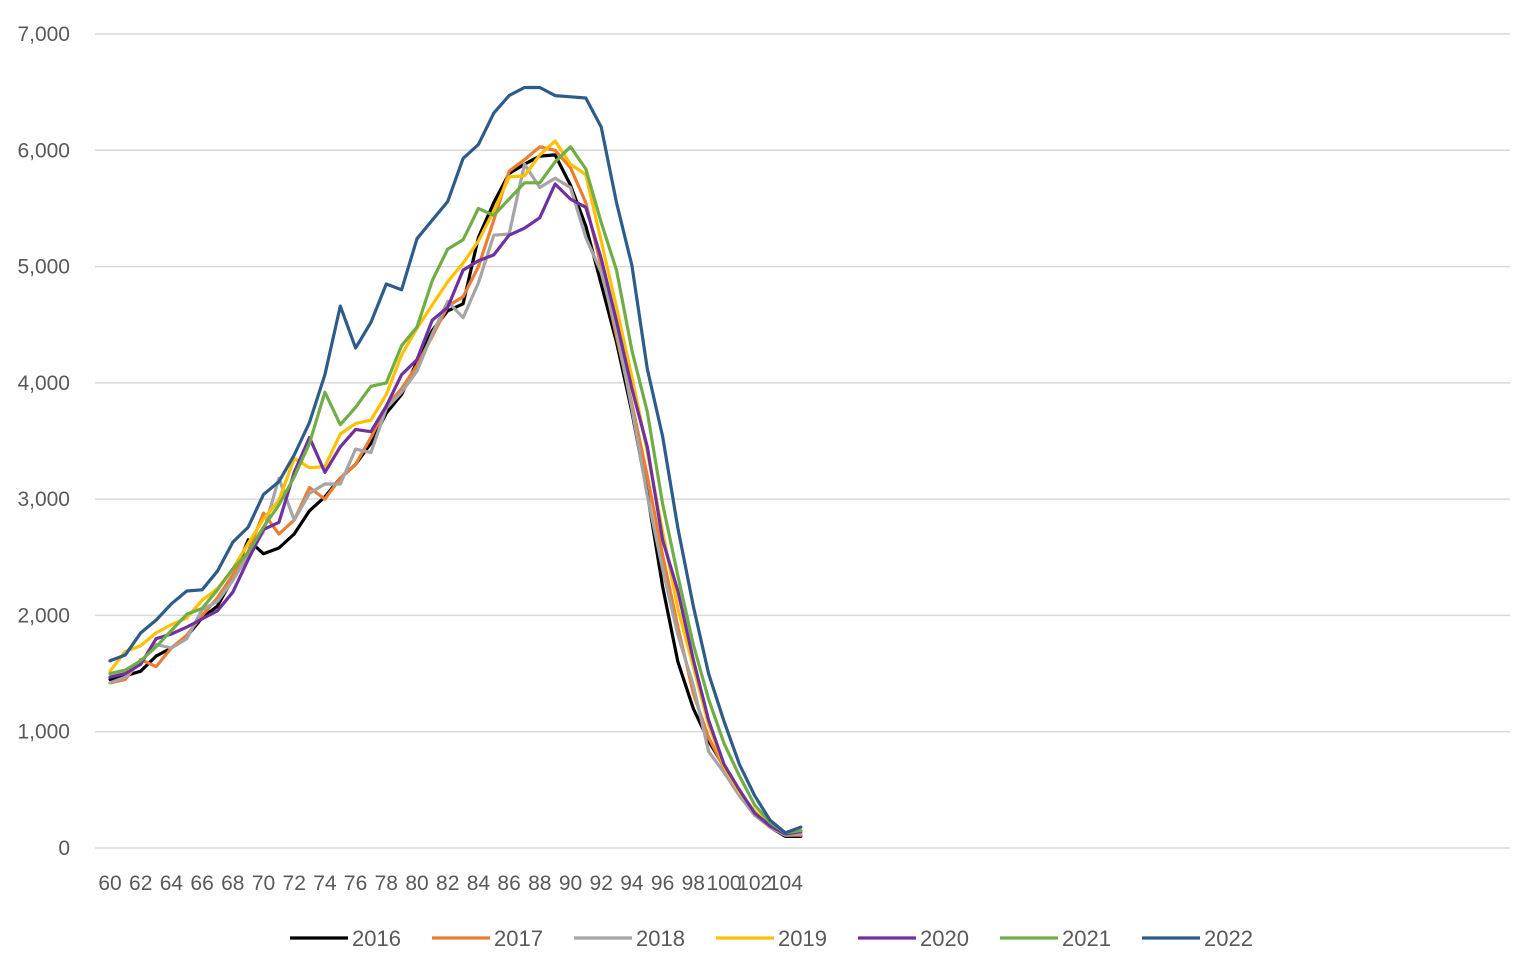  What do you see at coordinates (723, 883) in the screenshot?
I see `x-tick-label: 100` at bounding box center [723, 883].